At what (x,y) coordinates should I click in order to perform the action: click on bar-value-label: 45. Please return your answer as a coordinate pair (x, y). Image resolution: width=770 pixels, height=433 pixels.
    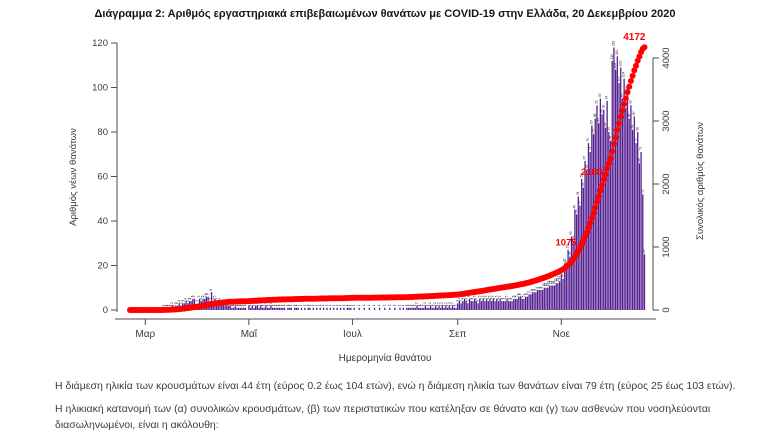
    Looking at the image, I should click on (574, 207).